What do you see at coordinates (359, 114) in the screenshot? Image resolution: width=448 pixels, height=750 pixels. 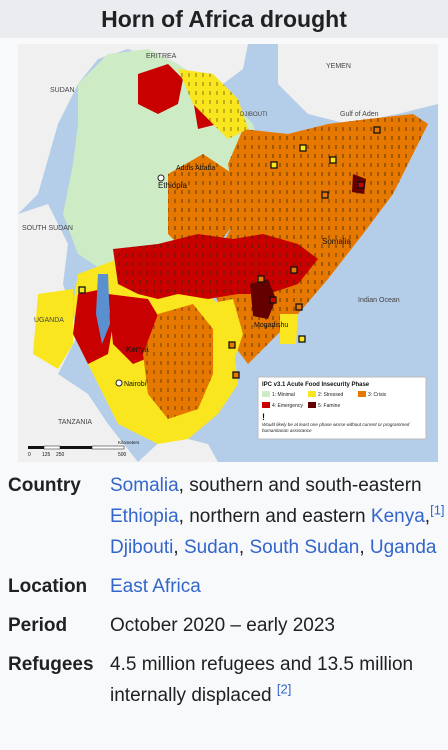 I see `label-gulf: Gulf of Aden` at bounding box center [359, 114].